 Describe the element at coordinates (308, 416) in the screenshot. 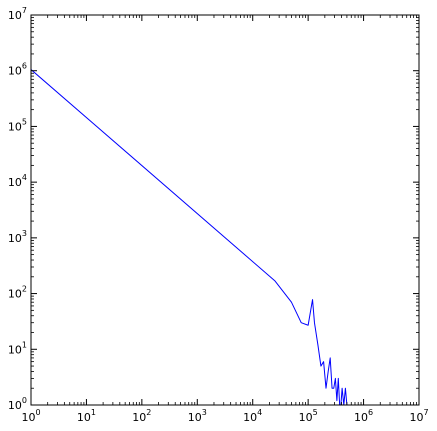

I see `x-tick-label: 10⁵` at that location.